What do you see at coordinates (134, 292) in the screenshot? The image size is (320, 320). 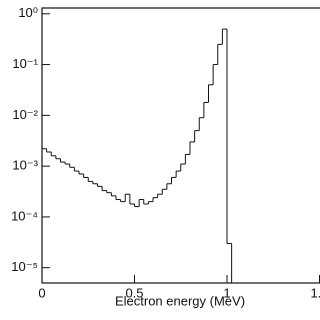 I see `x-tick-label: 0.5` at bounding box center [134, 292].